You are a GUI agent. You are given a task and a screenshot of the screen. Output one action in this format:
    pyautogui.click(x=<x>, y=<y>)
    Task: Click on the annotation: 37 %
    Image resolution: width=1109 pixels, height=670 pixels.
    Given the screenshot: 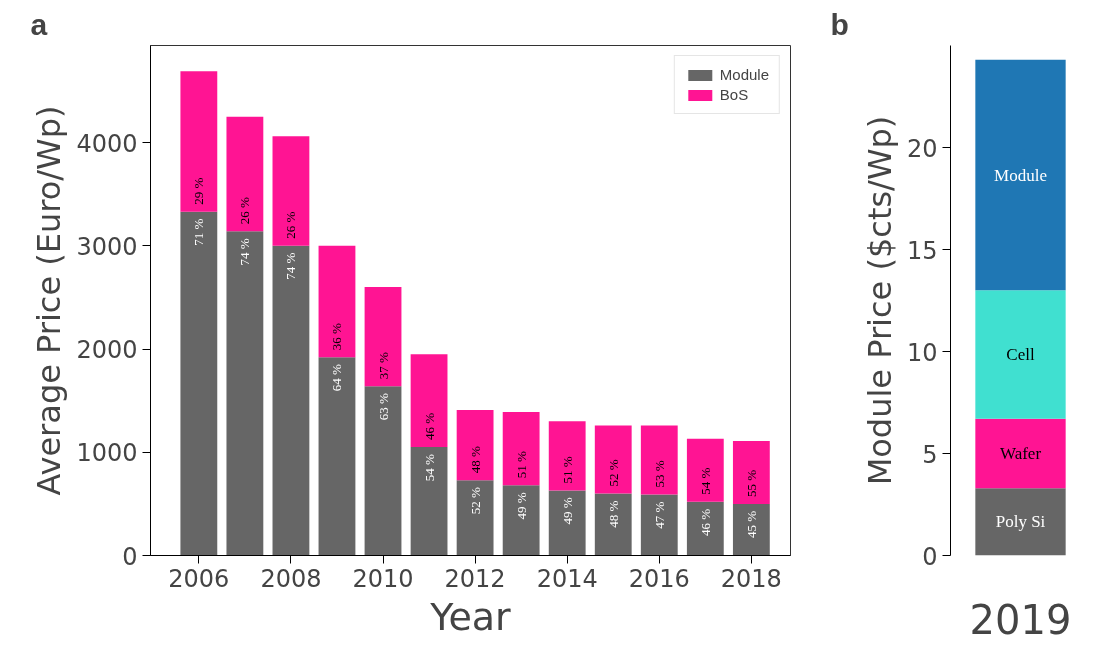 What is the action you would take?
    pyautogui.click(x=383, y=365)
    